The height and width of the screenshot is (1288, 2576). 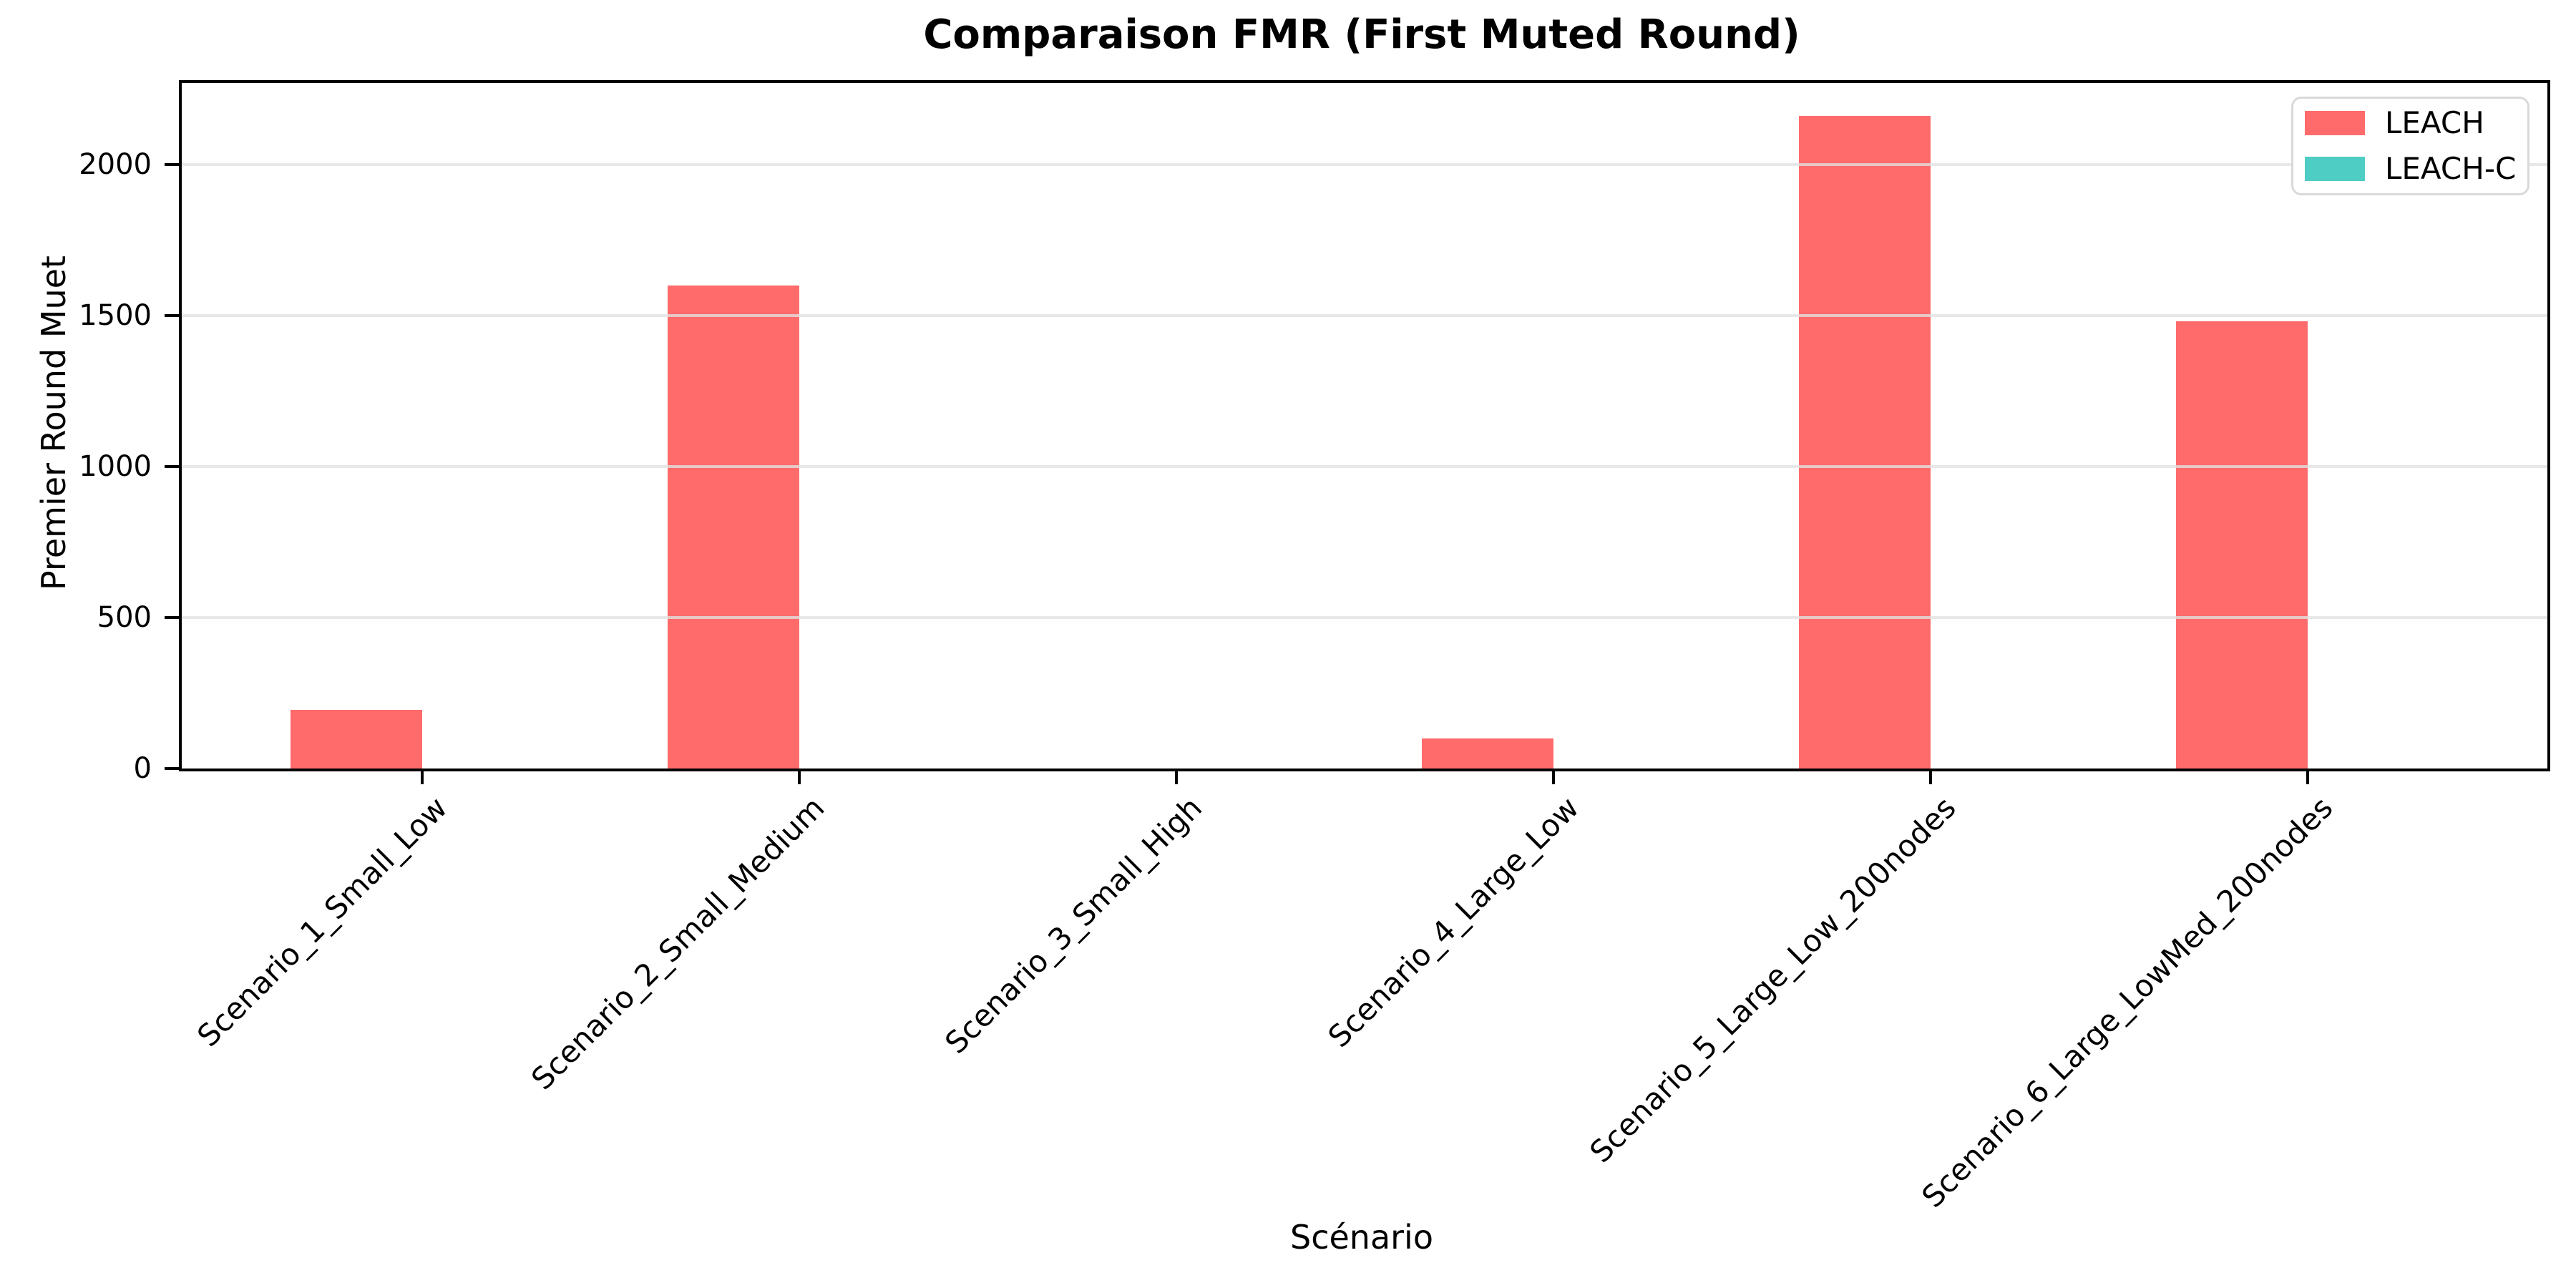 I want to click on legend-item-leach: LEACH, so click(x=2416, y=123).